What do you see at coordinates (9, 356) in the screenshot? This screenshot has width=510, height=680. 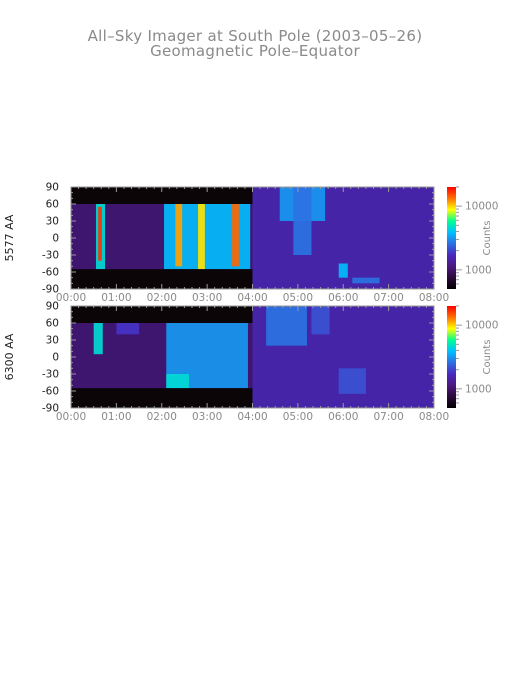 I see `y-axis-label: 6300 AA` at bounding box center [9, 356].